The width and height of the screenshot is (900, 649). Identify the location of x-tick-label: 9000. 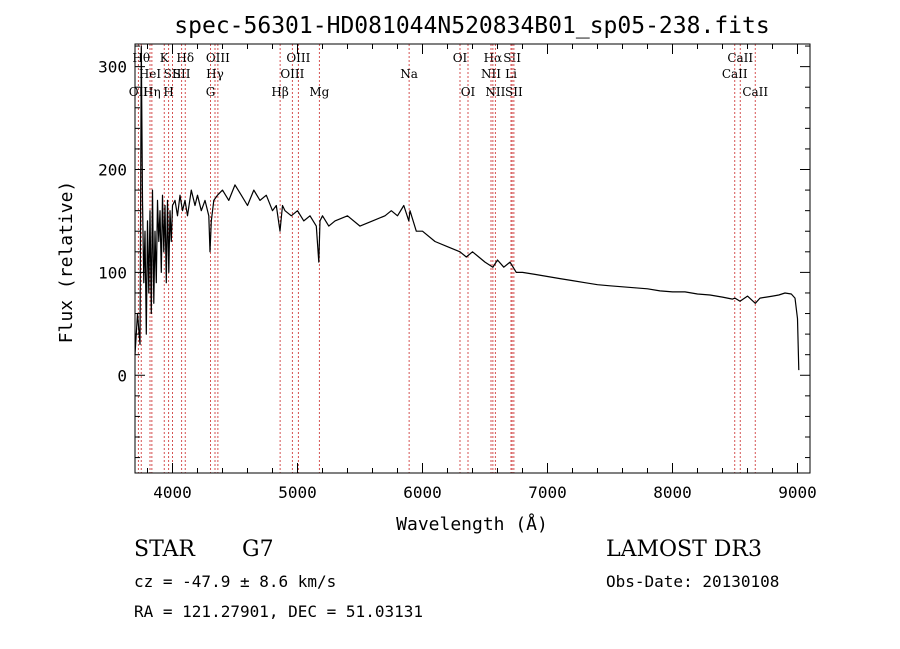
(797, 492).